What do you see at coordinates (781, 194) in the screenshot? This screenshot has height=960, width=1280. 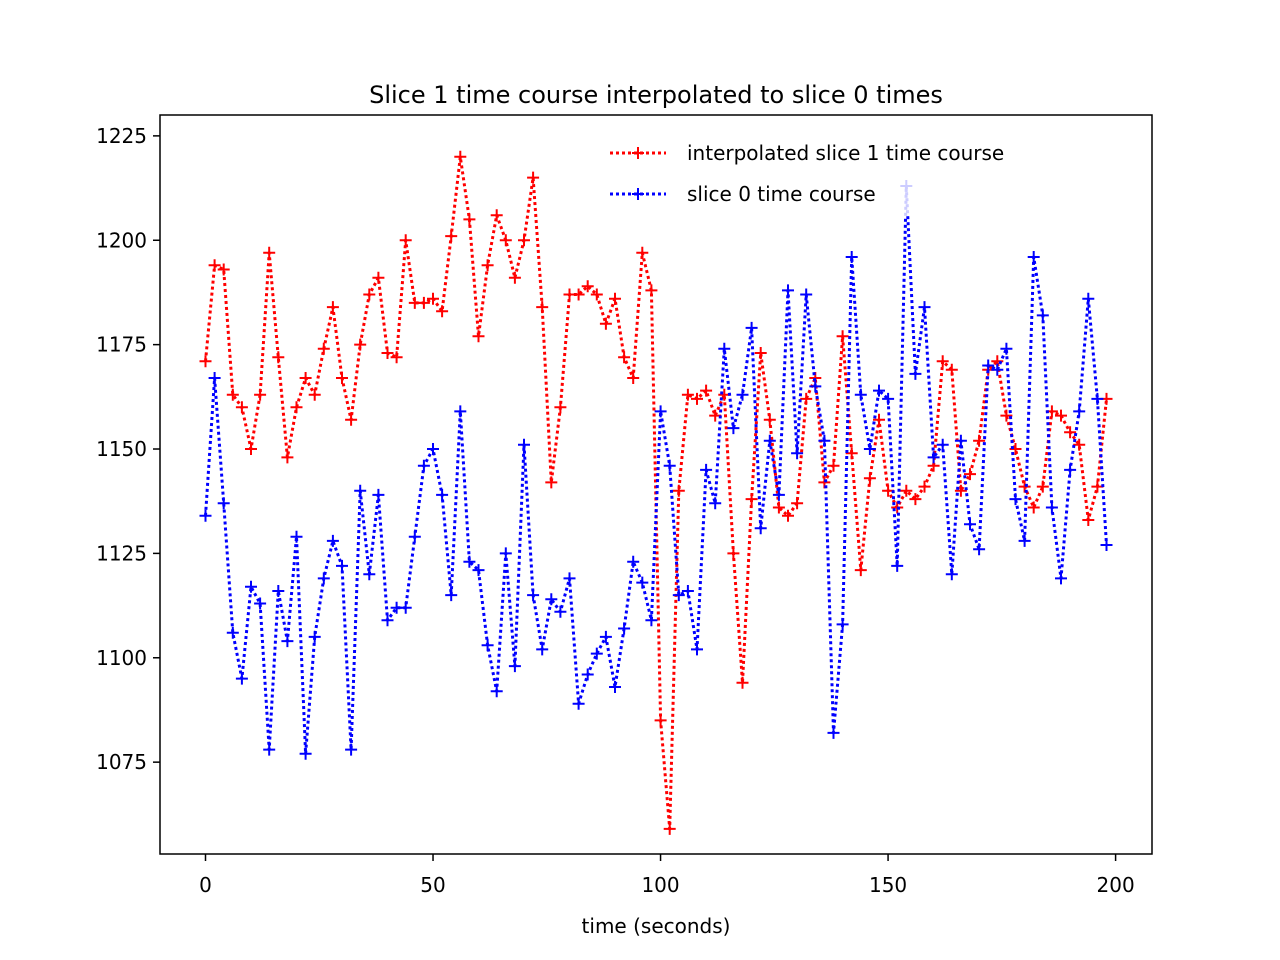 I see `legend-label-slice0: slice 0 time course` at bounding box center [781, 194].